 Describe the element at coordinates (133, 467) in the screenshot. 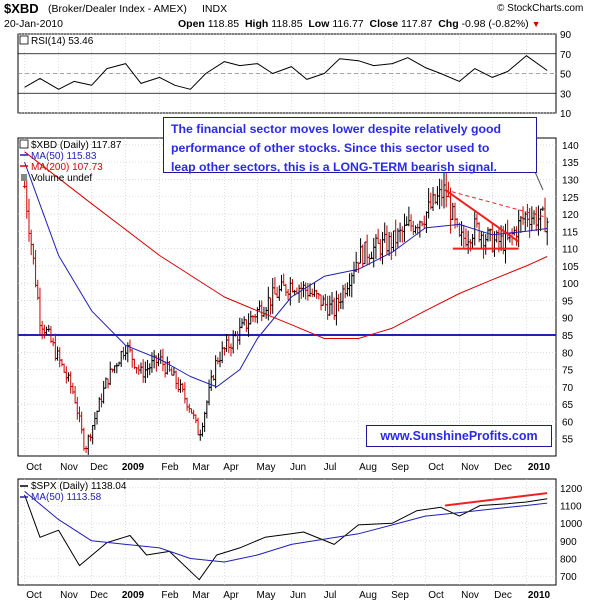

I see `xbd-x-tick-label: 2009` at that location.